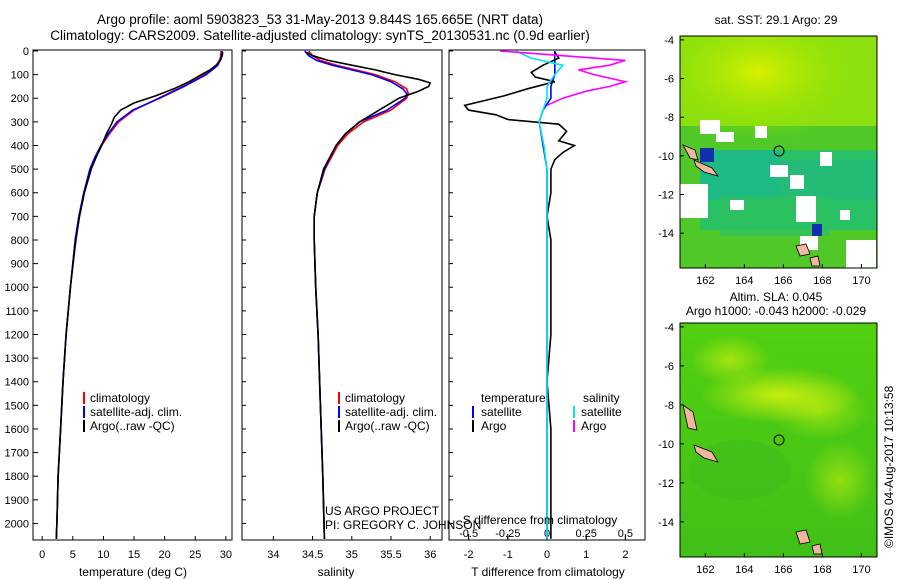 This screenshot has width=900, height=580. Describe the element at coordinates (20, 170) in the screenshot. I see `depth-tick-label: 500` at that location.